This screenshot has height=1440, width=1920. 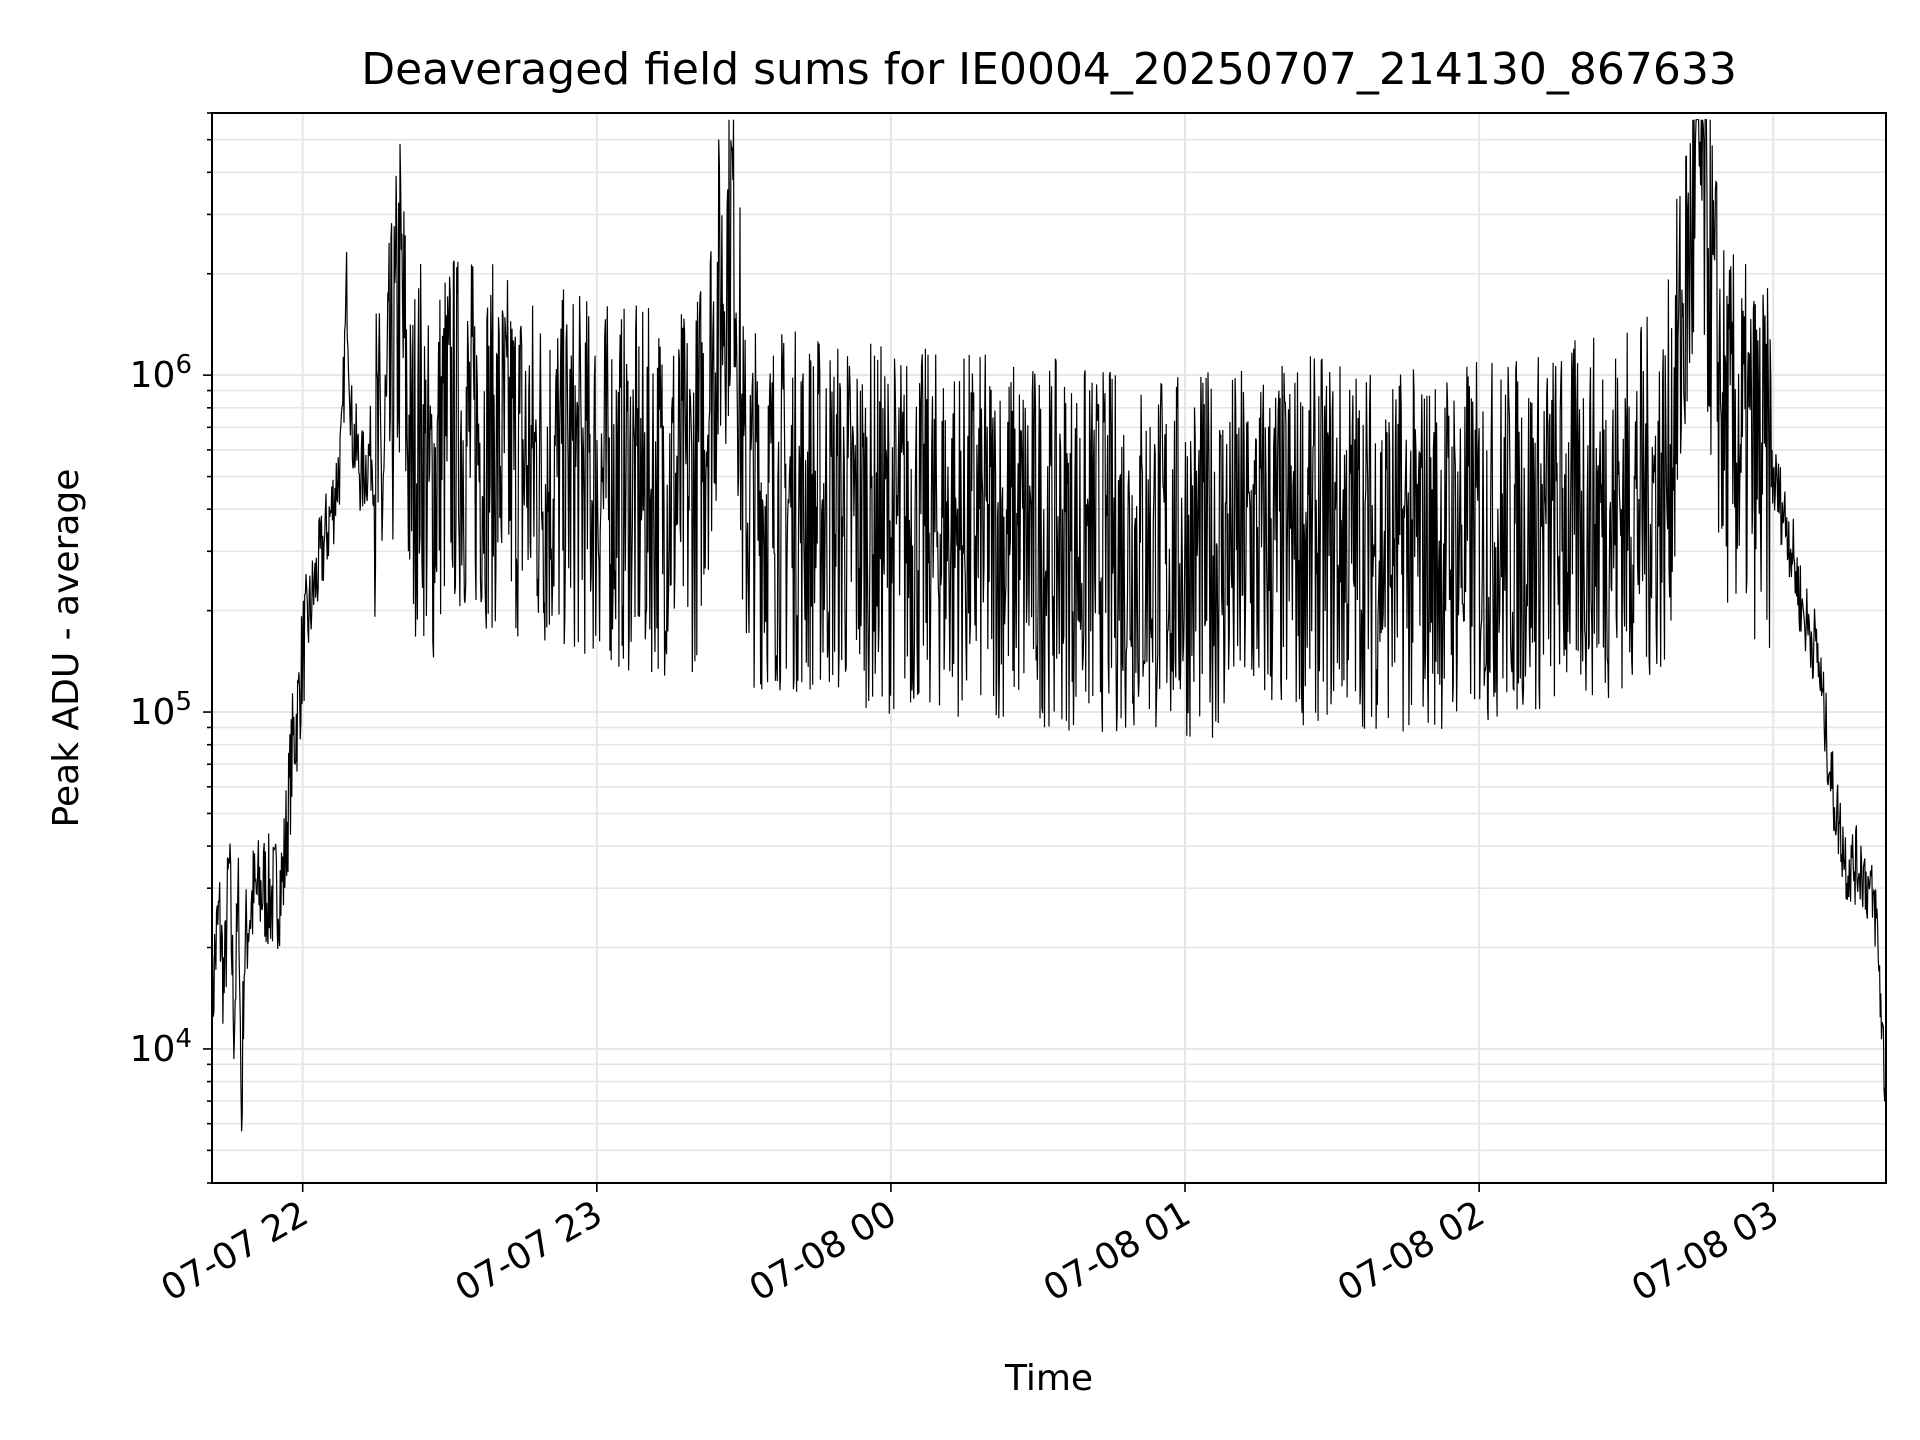 What do you see at coordinates (161, 710) in the screenshot?
I see `y-tick-label: 105` at bounding box center [161, 710].